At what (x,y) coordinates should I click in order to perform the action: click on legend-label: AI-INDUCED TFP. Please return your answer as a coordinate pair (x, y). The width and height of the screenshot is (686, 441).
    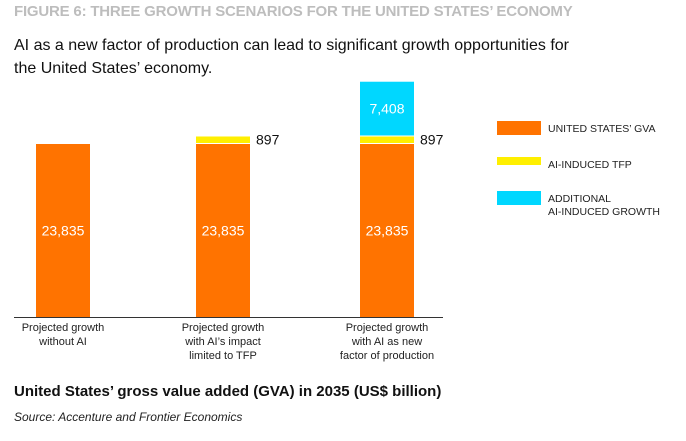
    Looking at the image, I should click on (590, 165).